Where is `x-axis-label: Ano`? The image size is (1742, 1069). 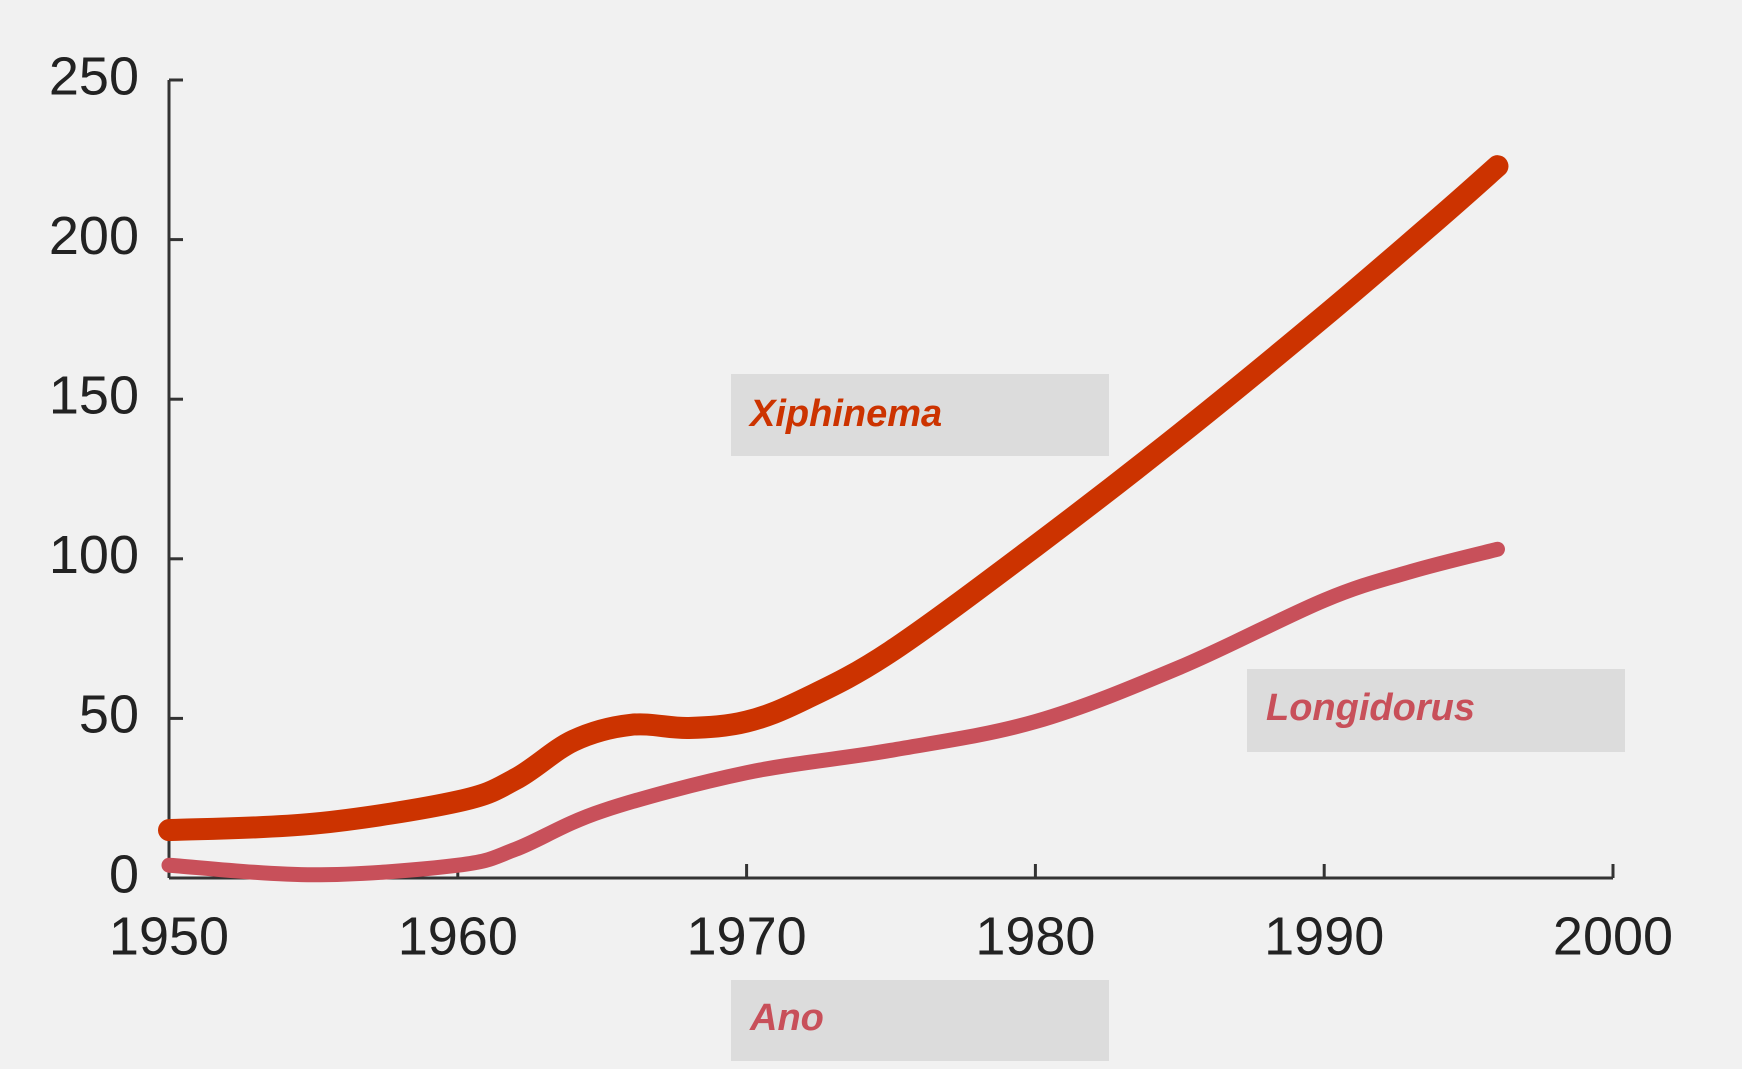 x-axis-label: Ano is located at coordinates (786, 1018).